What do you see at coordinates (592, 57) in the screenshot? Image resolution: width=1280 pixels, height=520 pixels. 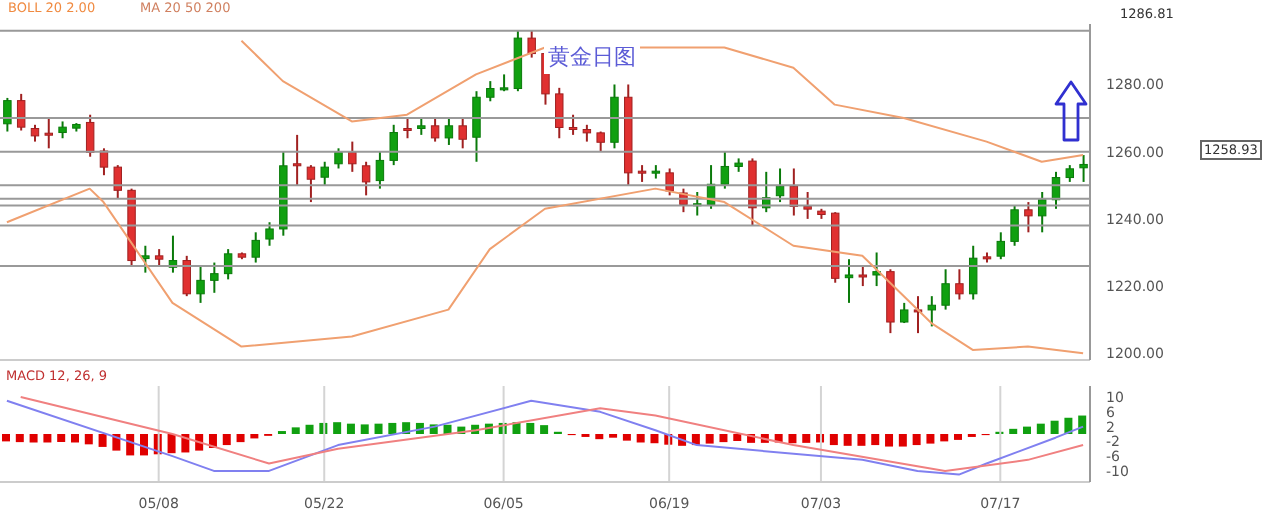 I see `text: 黄金日图` at bounding box center [592, 57].